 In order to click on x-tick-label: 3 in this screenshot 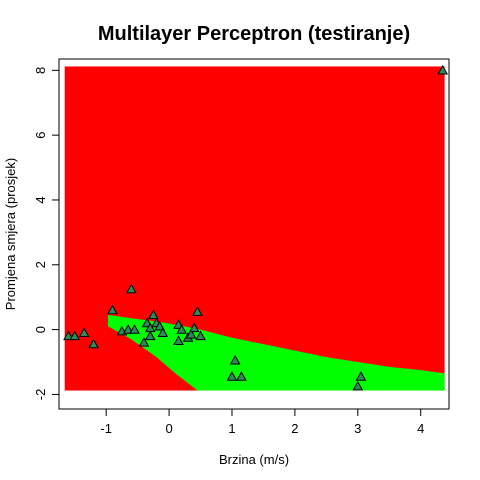, I will do `click(357, 428)`.